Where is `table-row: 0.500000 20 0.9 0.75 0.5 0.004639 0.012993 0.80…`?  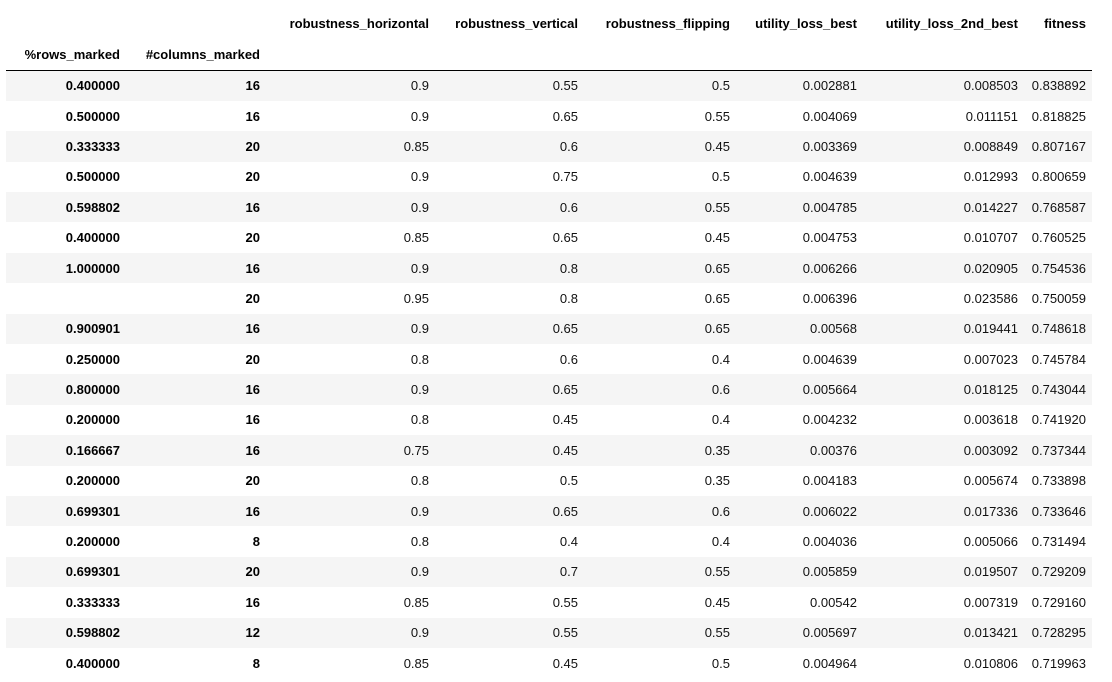
table-row: 0.500000 20 0.9 0.75 0.5 0.004639 0.012993 0.80… is located at coordinates (549, 177).